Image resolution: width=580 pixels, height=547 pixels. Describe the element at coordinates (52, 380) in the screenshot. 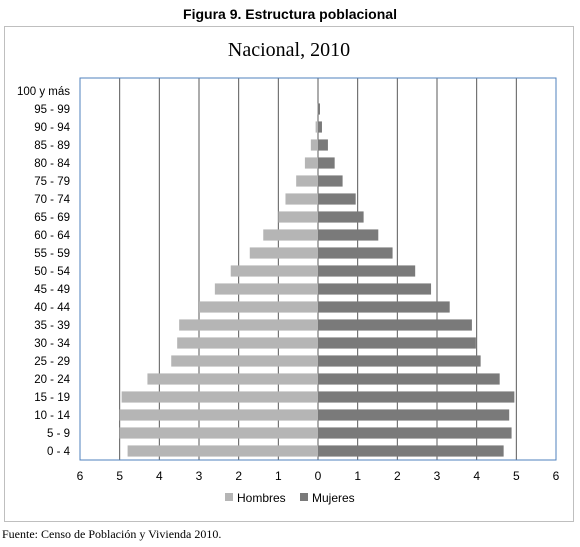

I see `category-label: 20 - 24` at that location.